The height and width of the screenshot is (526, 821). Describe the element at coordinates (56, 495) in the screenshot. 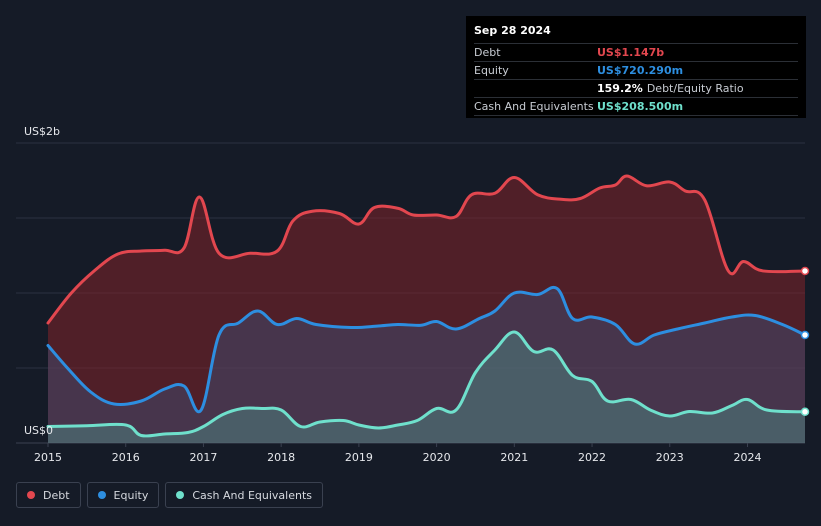

I see `legend-label-debt: Debt` at that location.